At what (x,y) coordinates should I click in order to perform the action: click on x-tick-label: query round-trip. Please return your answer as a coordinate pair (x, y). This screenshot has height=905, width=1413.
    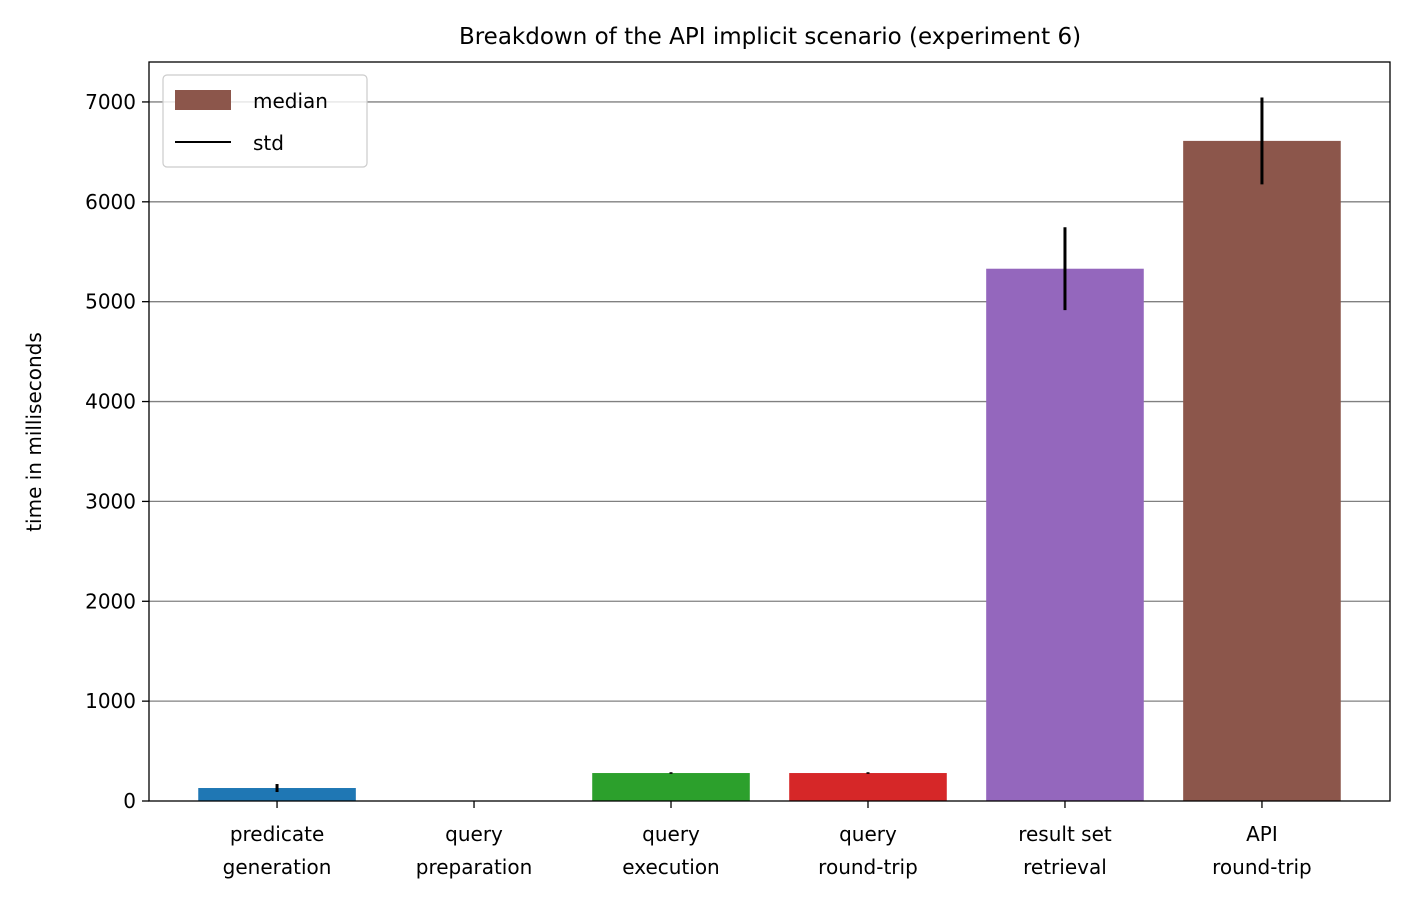
    Looking at the image, I should click on (868, 850).